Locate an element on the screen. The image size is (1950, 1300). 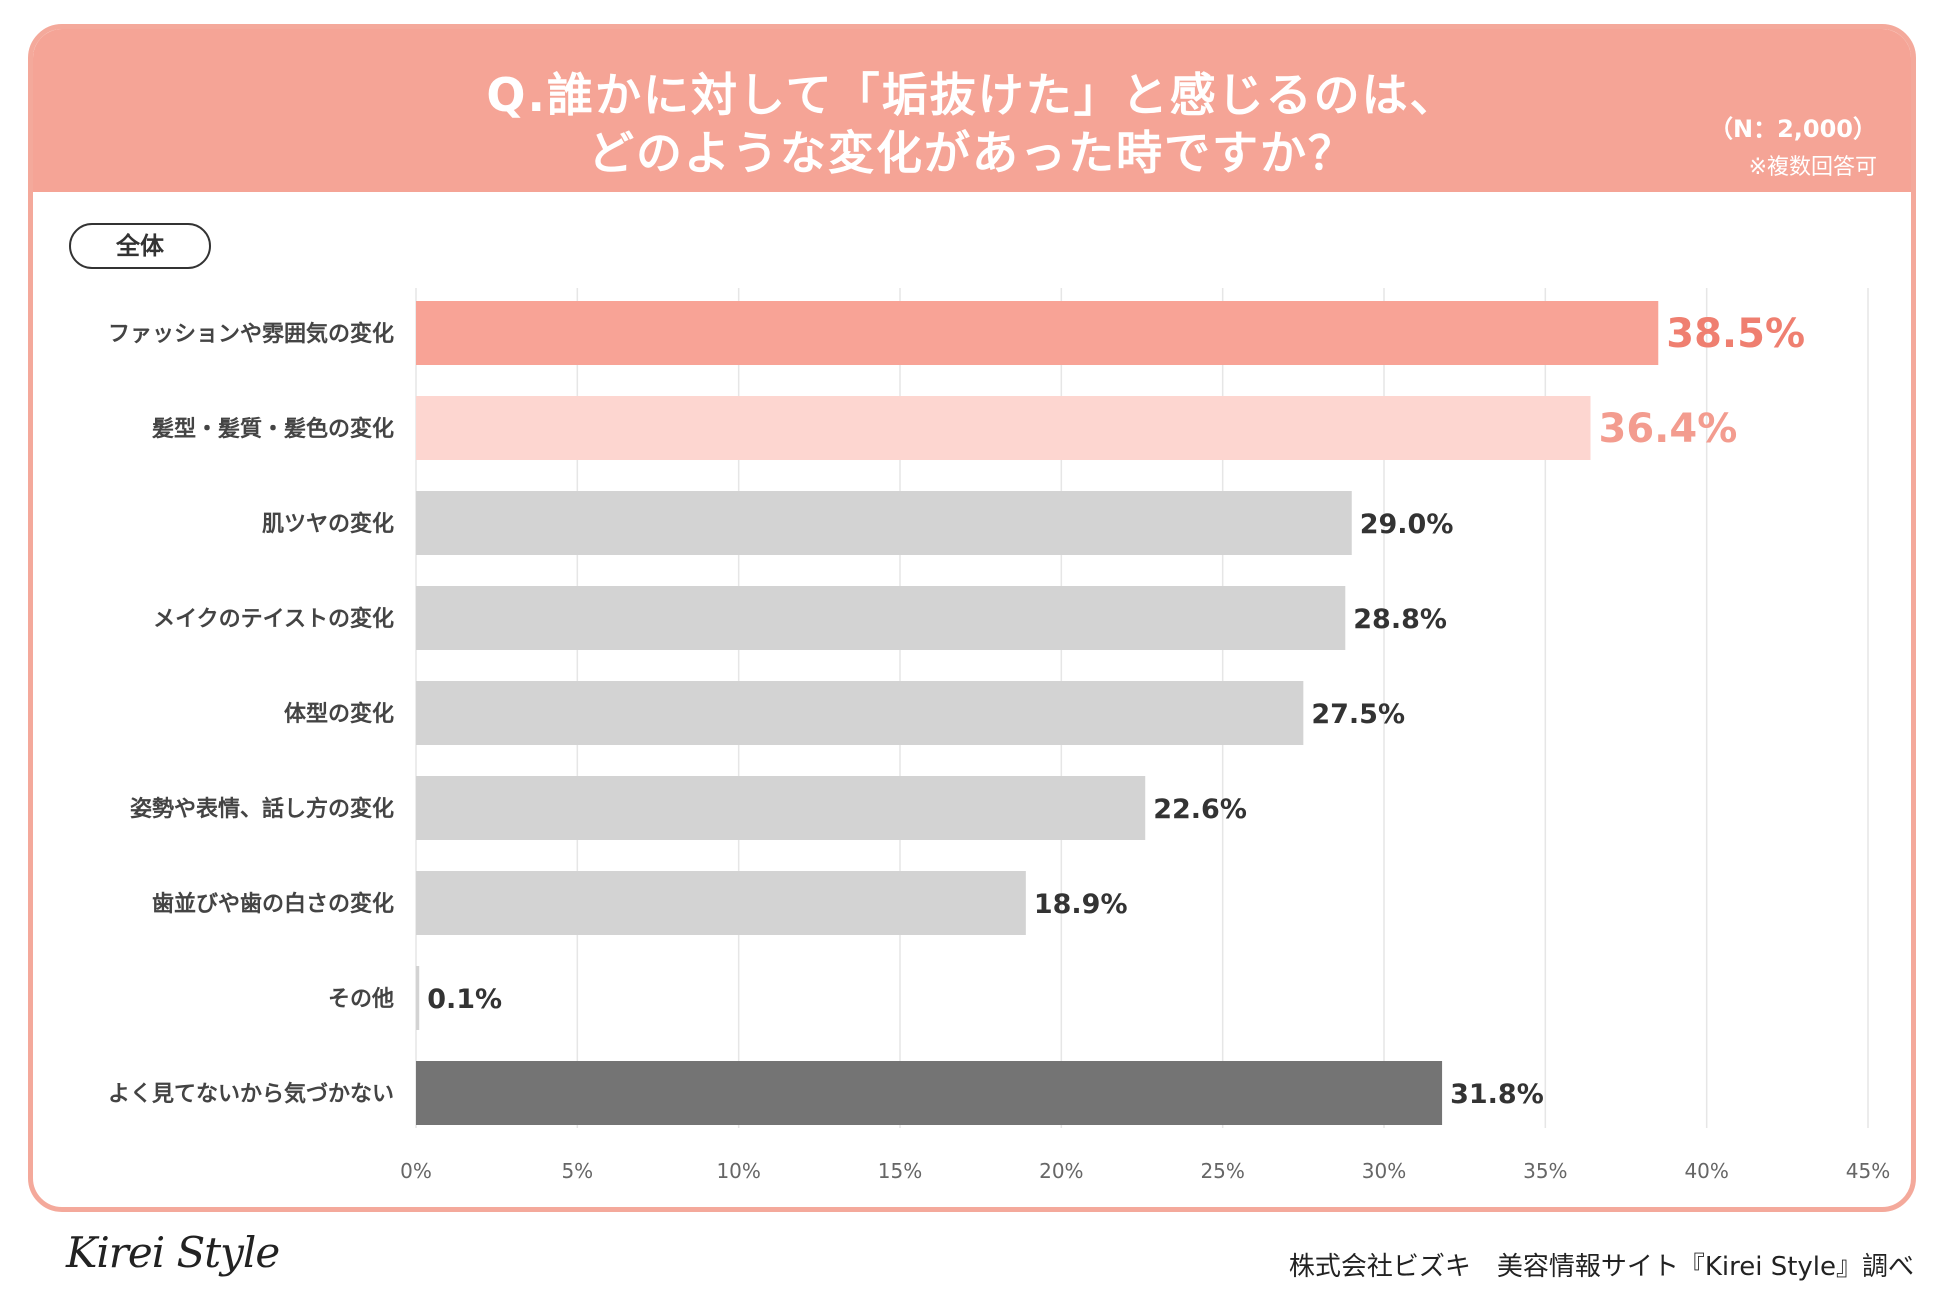
value-label: 31.8% is located at coordinates (1497, 1094).